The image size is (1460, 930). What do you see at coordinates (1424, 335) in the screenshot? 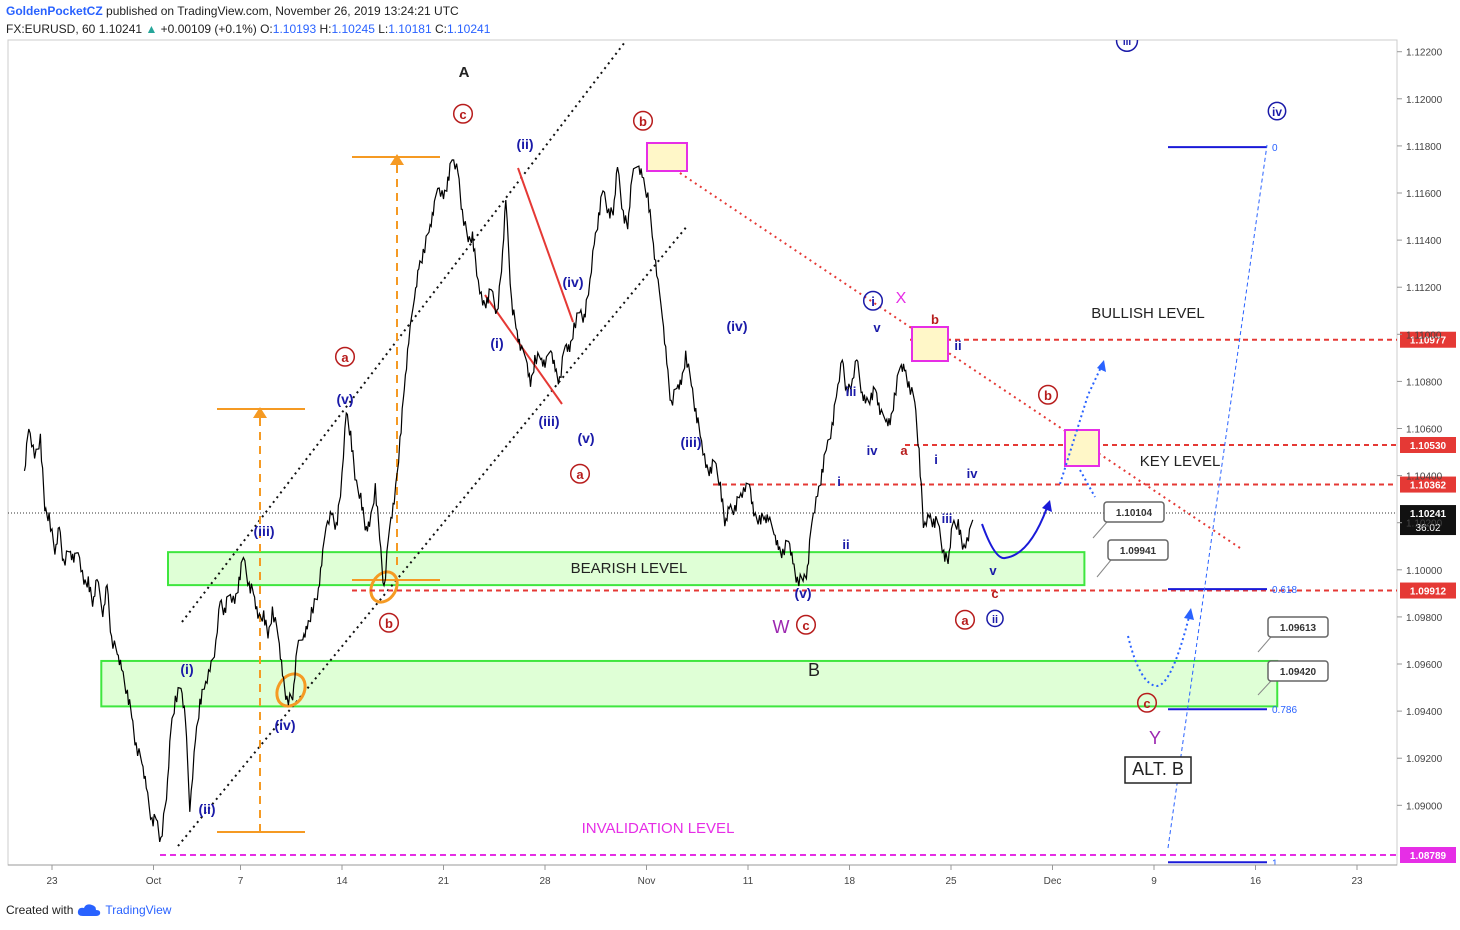
I see `y-tick-label: 1.11000` at bounding box center [1424, 335].